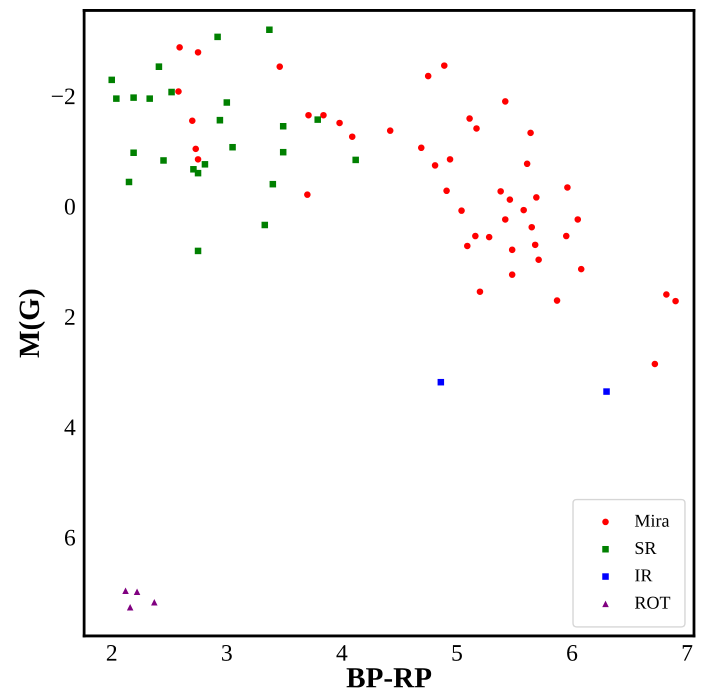 The width and height of the screenshot is (701, 695). What do you see at coordinates (111, 653) in the screenshot?
I see `x-tick-label: 2` at bounding box center [111, 653].